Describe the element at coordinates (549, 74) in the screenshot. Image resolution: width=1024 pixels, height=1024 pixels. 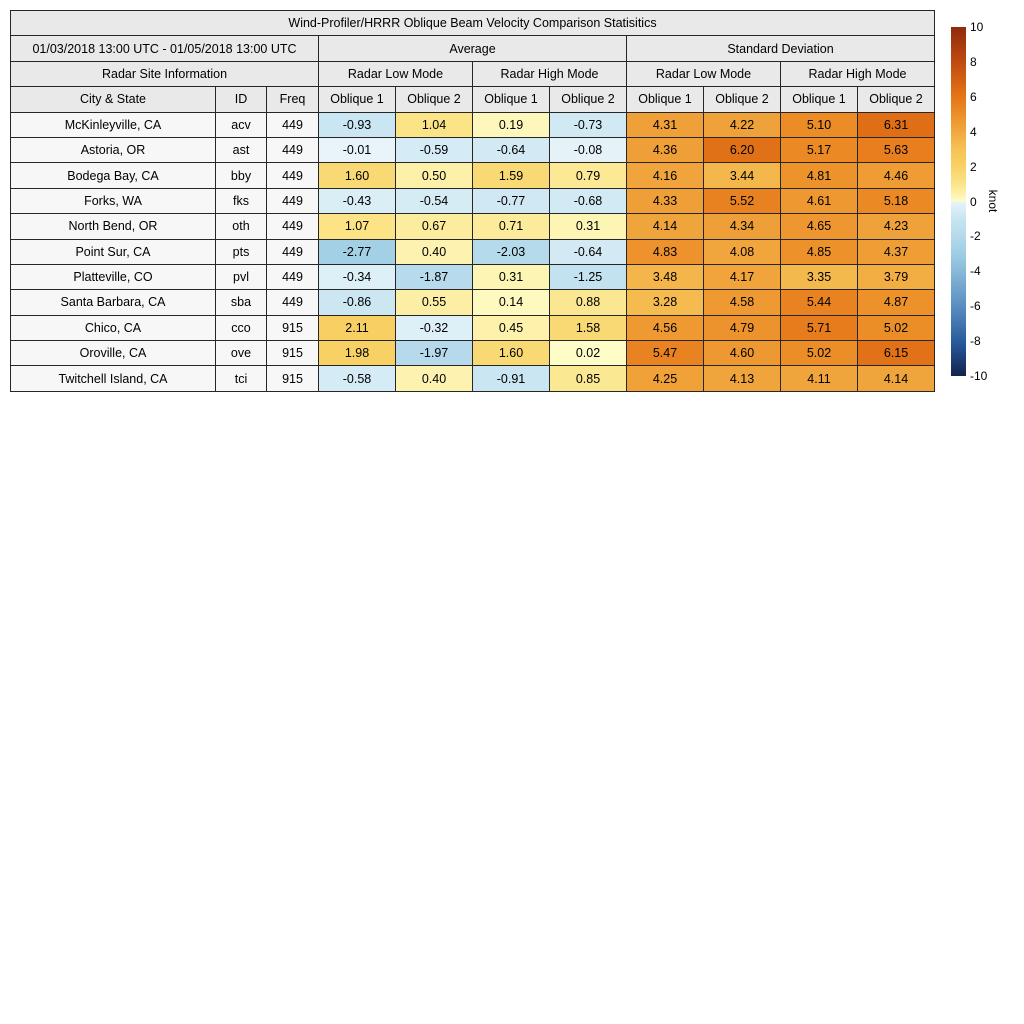
I see `mode-header-avg-high: Radar High Mode` at that location.